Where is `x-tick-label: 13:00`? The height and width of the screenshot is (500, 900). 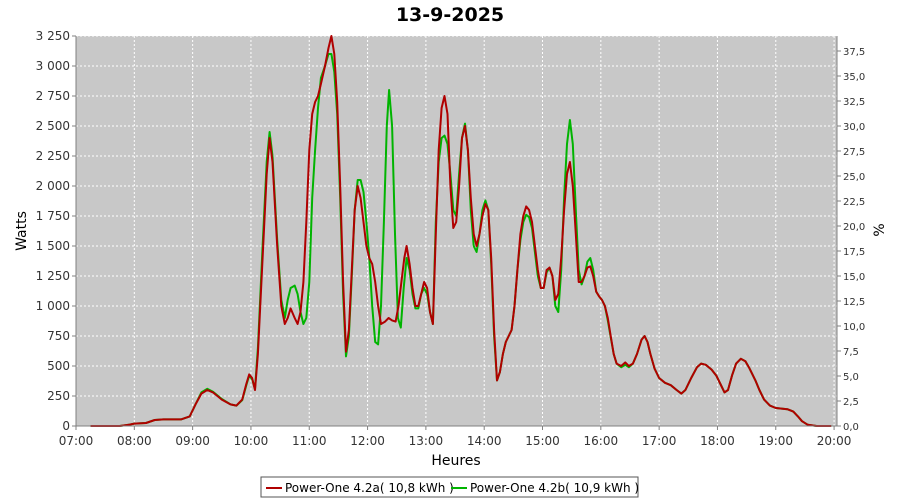
x-tick-label: 13:00 is located at coordinates (426, 441).